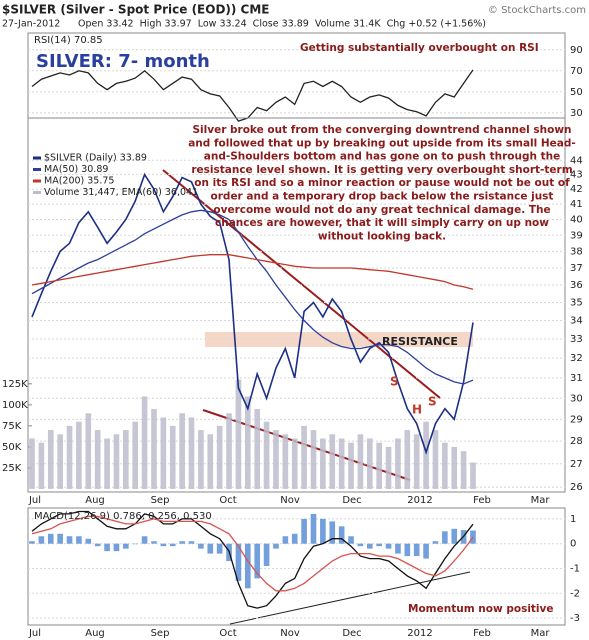 Image resolution: width=589 pixels, height=640 pixels. What do you see at coordinates (394, 382) in the screenshot?
I see `pattern-label: S` at bounding box center [394, 382].